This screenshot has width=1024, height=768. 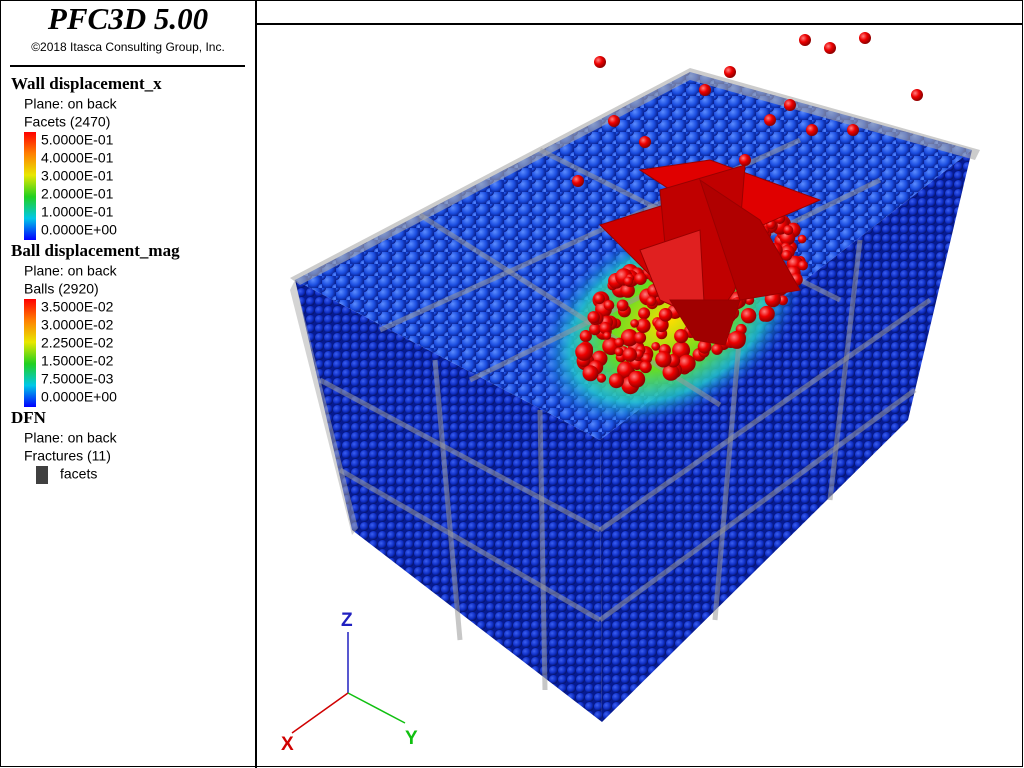 What do you see at coordinates (77, 307) in the screenshot?
I see `legend-entry: 3.5000E-02` at bounding box center [77, 307].